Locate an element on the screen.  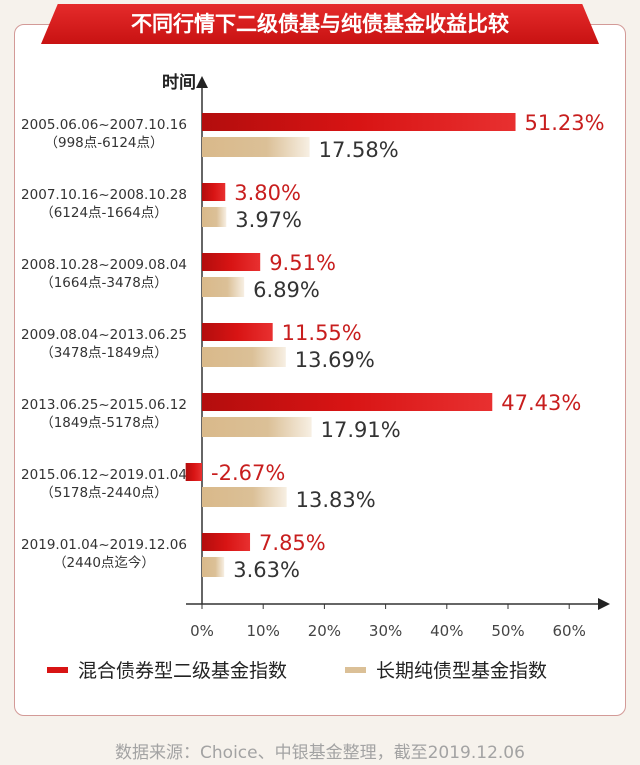
x-tick-label: 10% is located at coordinates (263, 631).